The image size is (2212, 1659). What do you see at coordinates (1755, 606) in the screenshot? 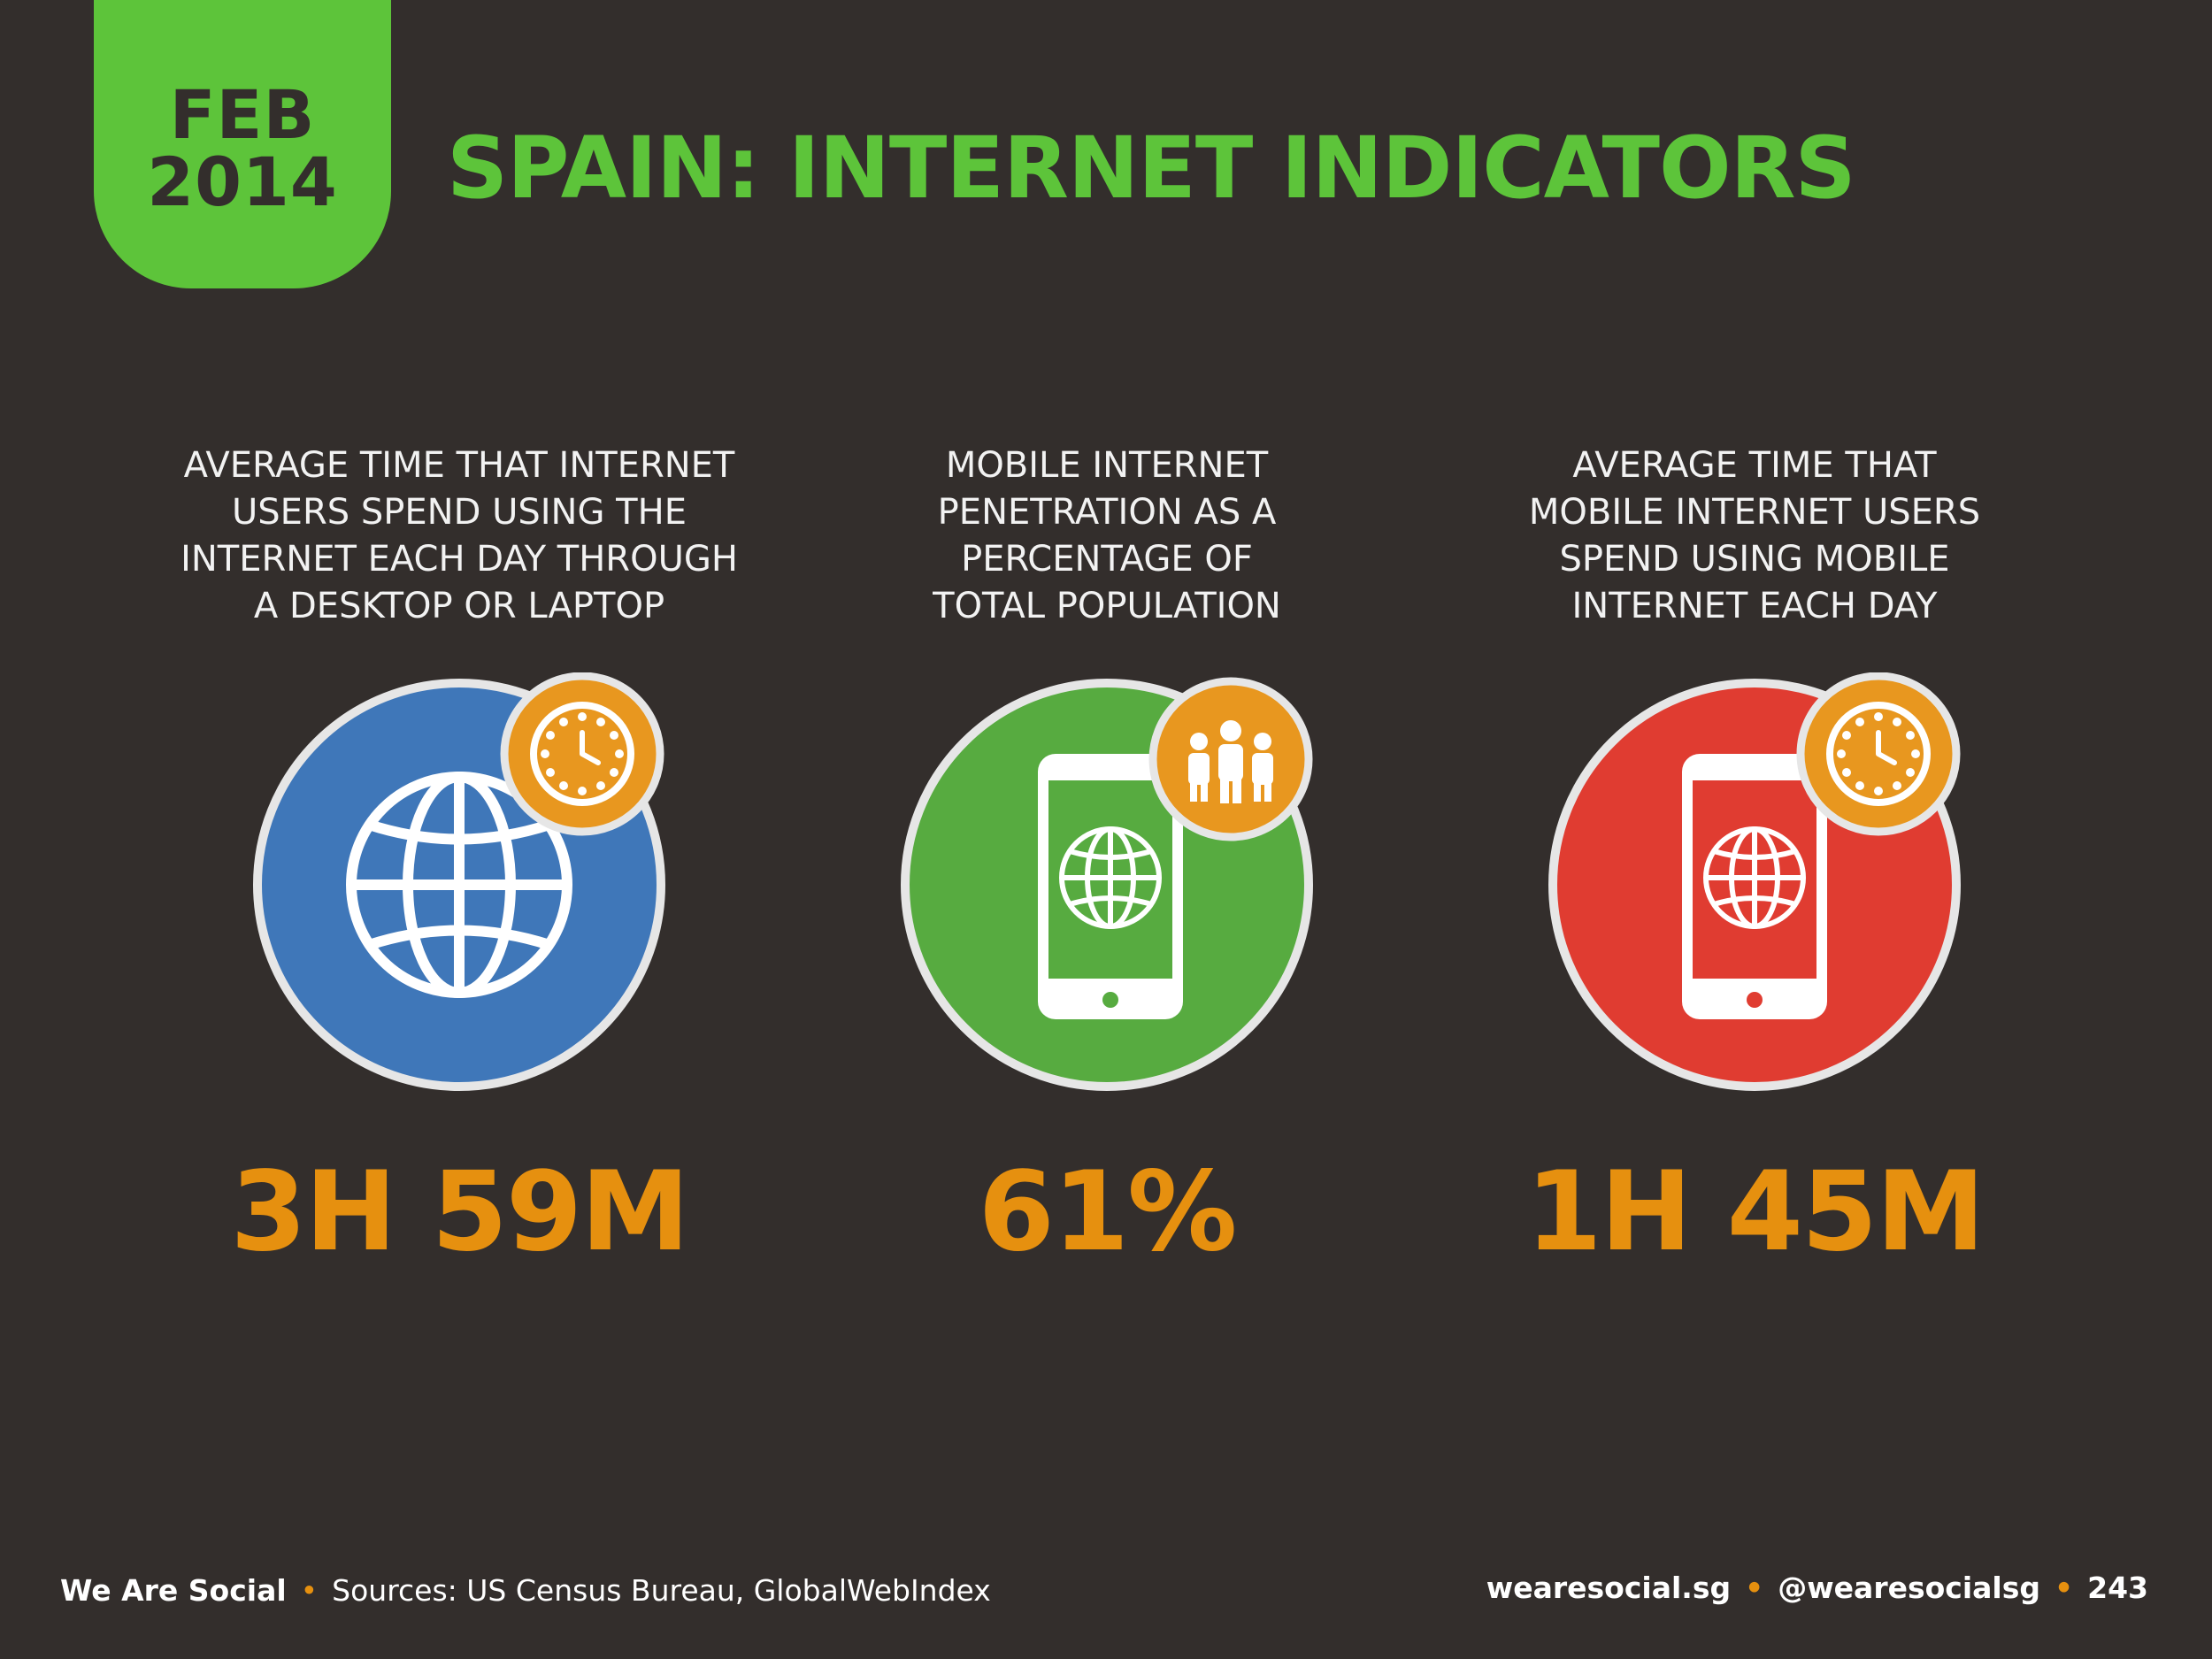
I see `description-line: INTERNET EACH DAY` at bounding box center [1755, 606].